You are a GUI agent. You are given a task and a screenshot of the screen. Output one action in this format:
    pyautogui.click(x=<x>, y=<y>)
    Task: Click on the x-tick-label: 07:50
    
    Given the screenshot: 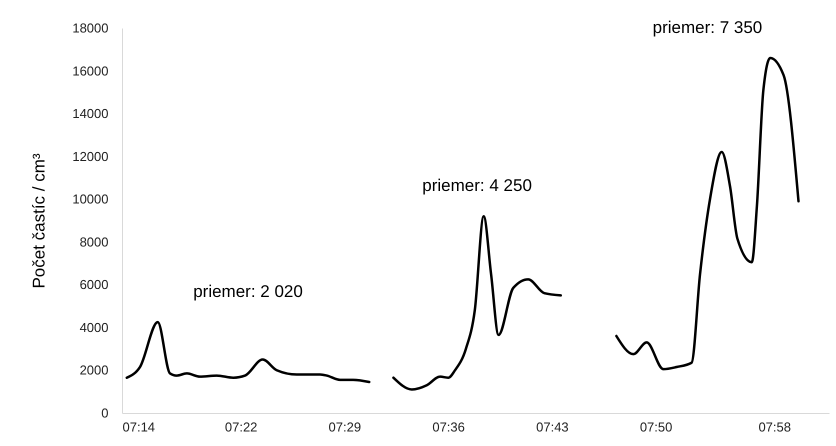 What is the action you would take?
    pyautogui.click(x=656, y=427)
    